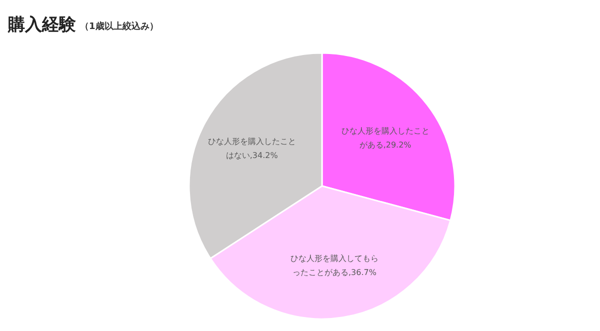  I want to click on chart-subtitle: （1歳以上絞込み）, so click(119, 26).